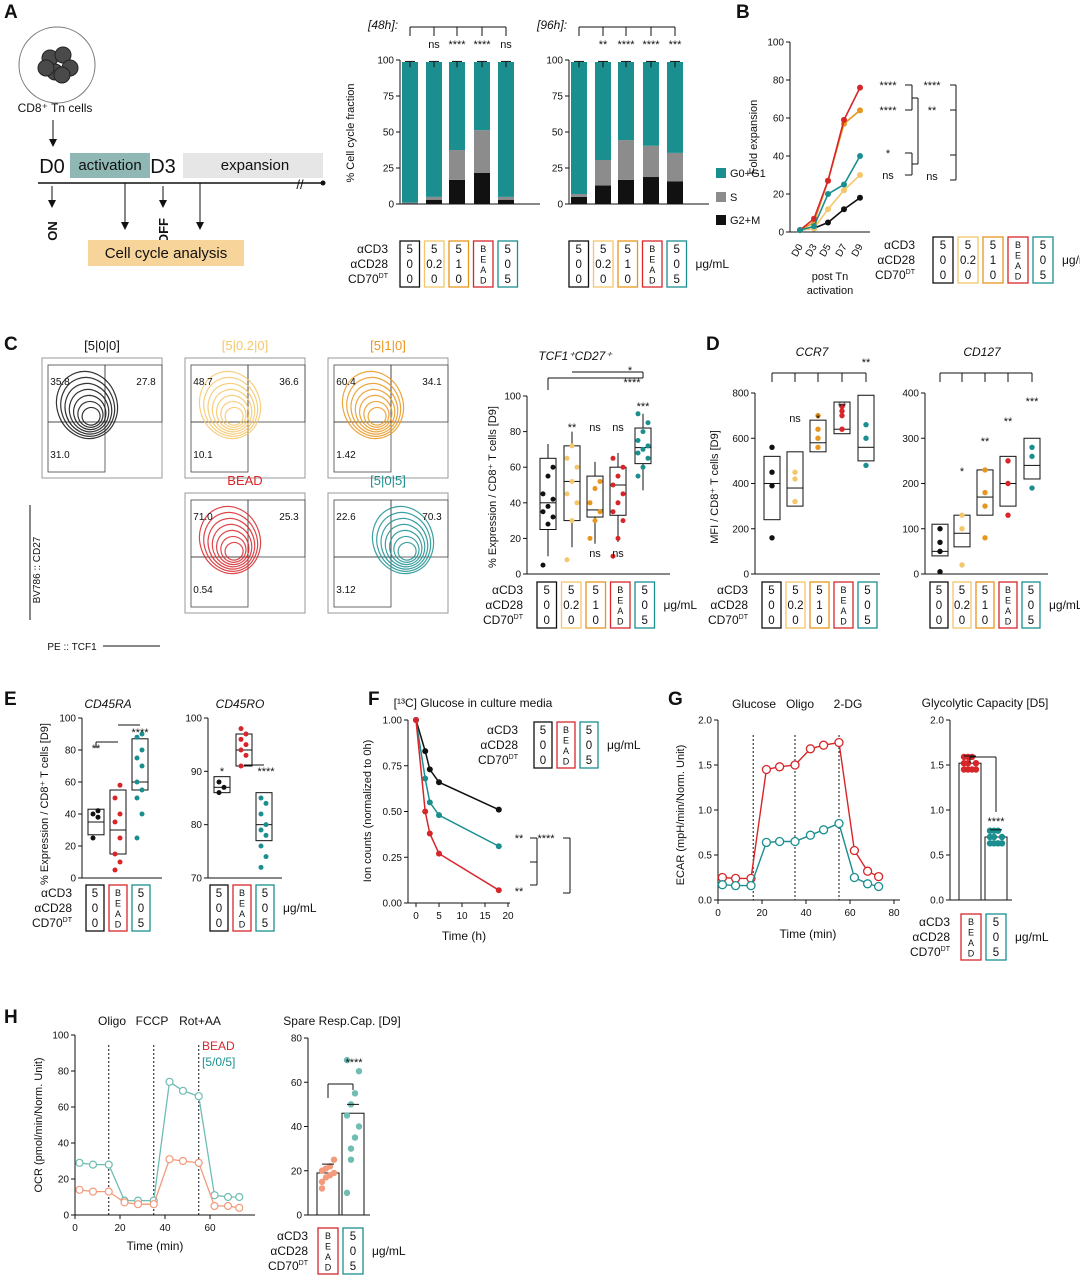  I want to click on condition-value: A, so click(328, 1257).